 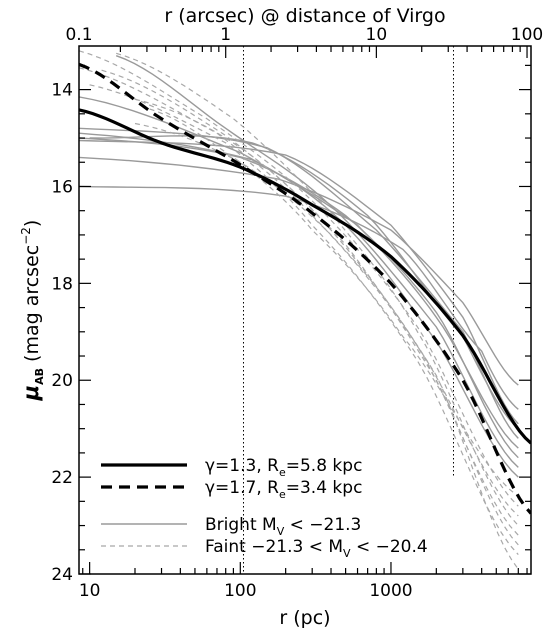 What do you see at coordinates (90, 591) in the screenshot?
I see `bottom-tick-label: 10` at bounding box center [90, 591].